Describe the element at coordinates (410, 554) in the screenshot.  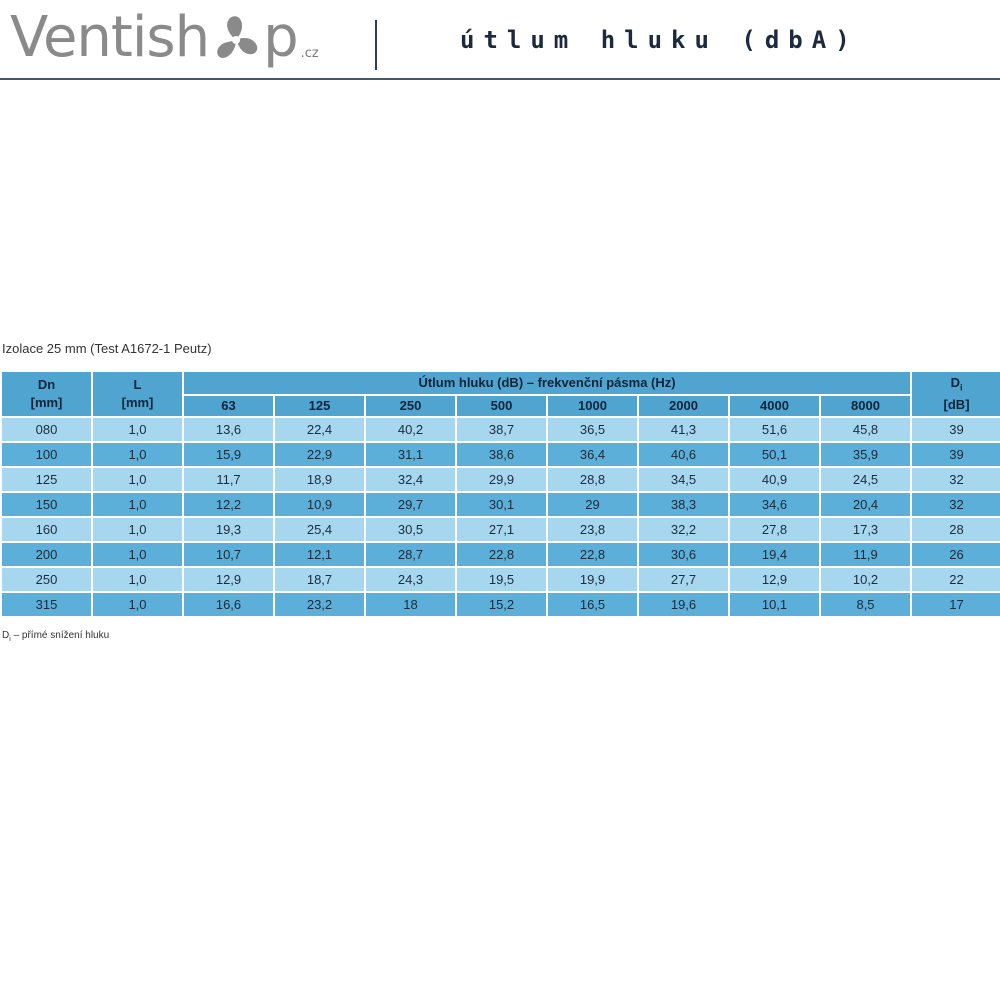
I see `table-cell: 28,7` at that location.